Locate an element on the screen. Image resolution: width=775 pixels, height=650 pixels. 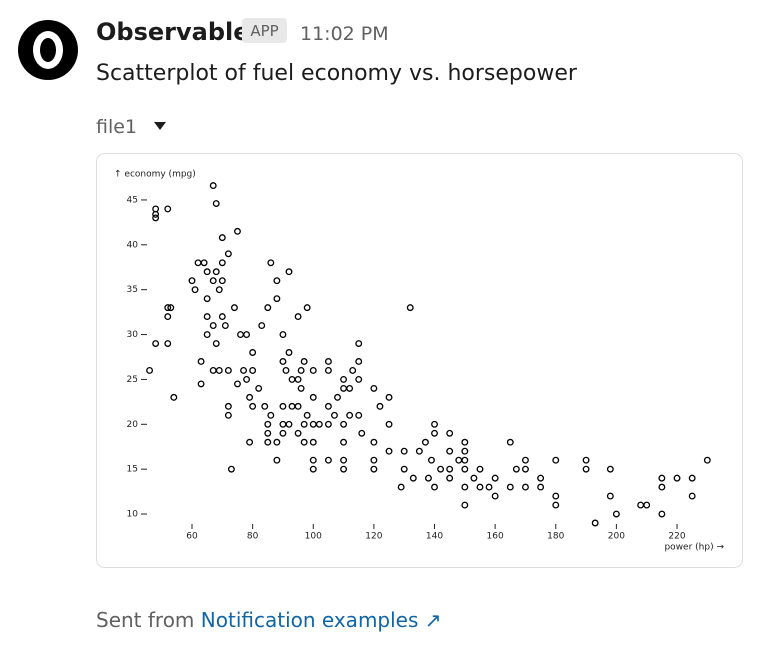
x-tick-label: 140 is located at coordinates (434, 537).